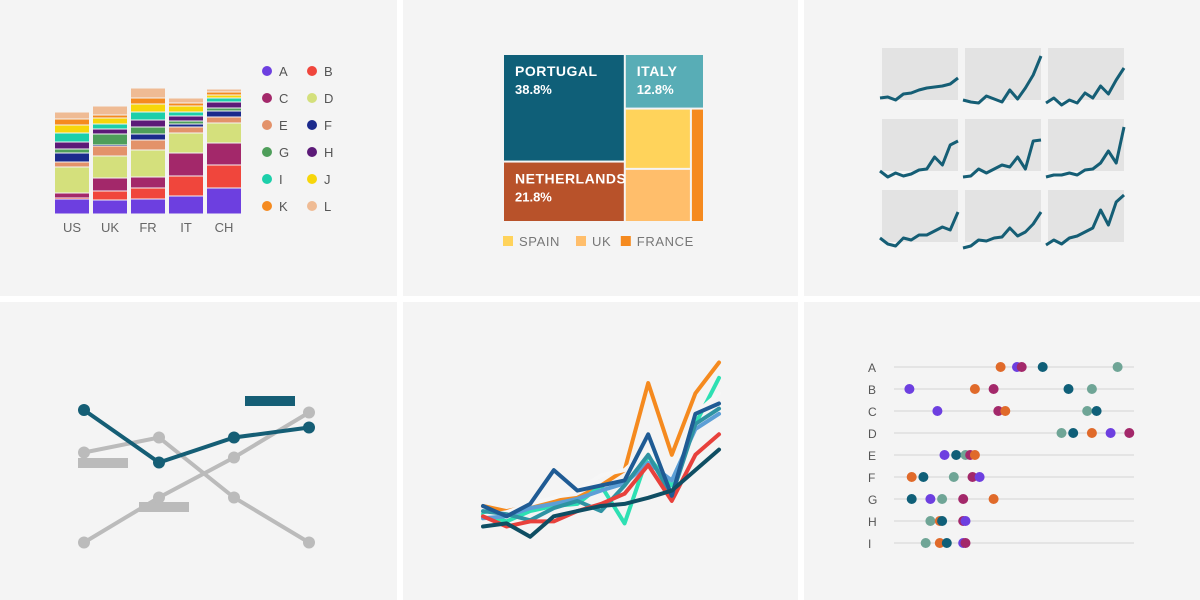 This screenshot has width=1200, height=600. Describe the element at coordinates (965, 521) in the screenshot. I see `dot-H-A` at that location.